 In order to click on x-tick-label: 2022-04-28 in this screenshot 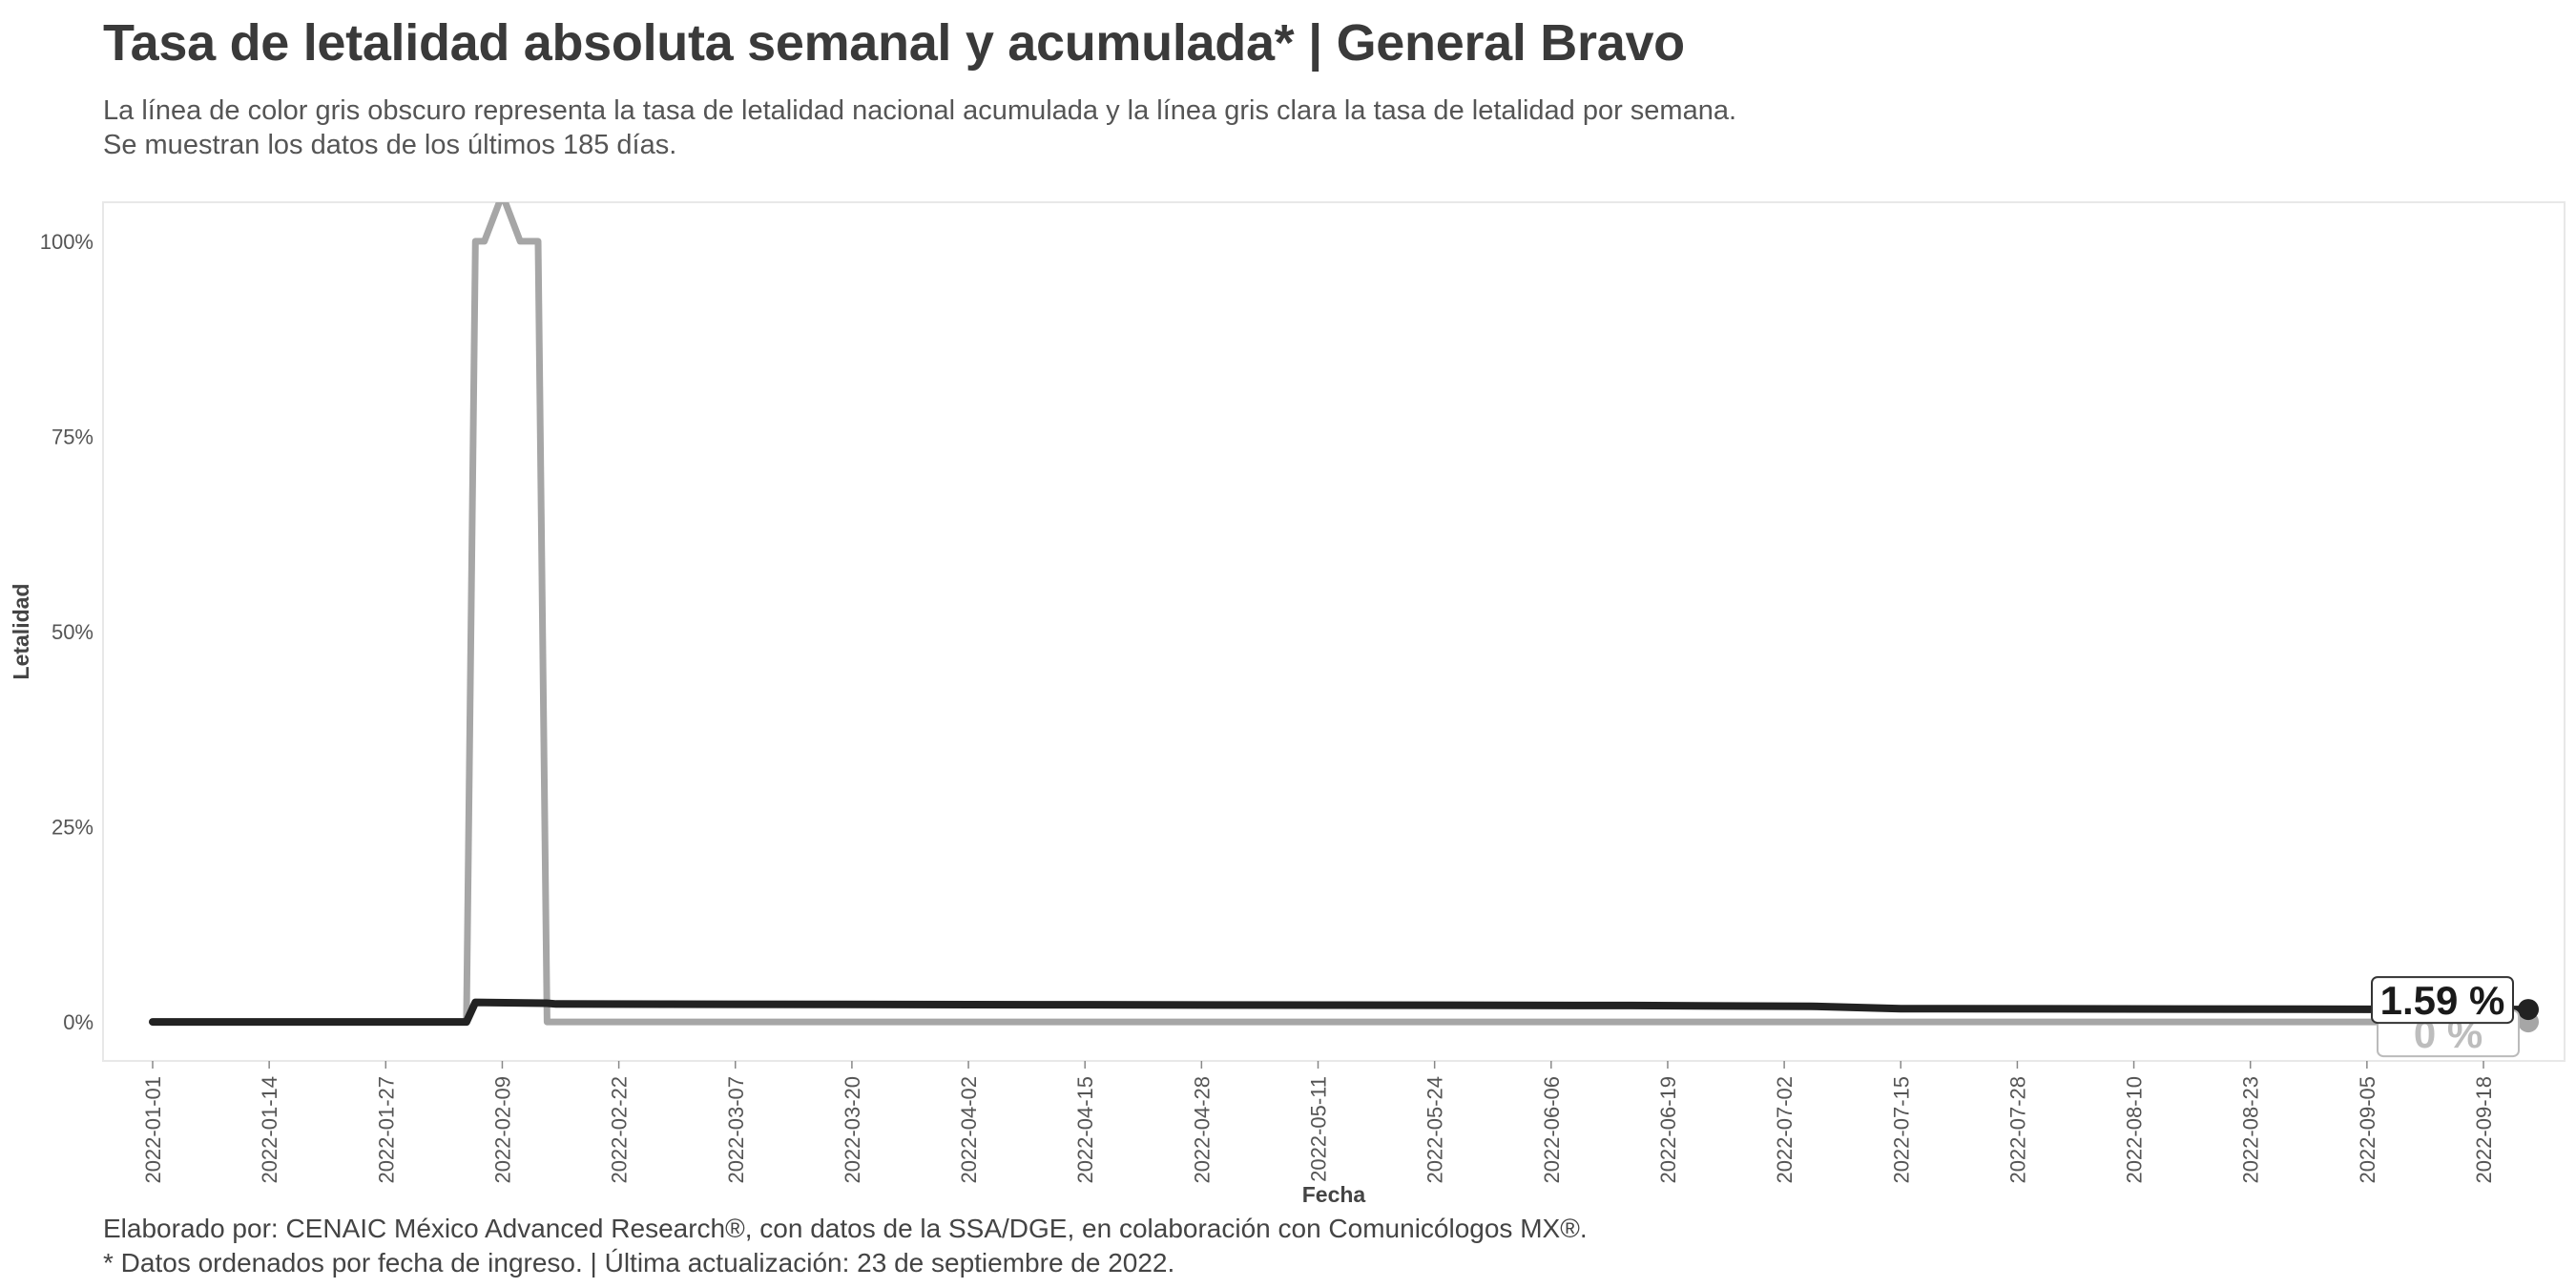, I will do `click(1202, 1130)`.